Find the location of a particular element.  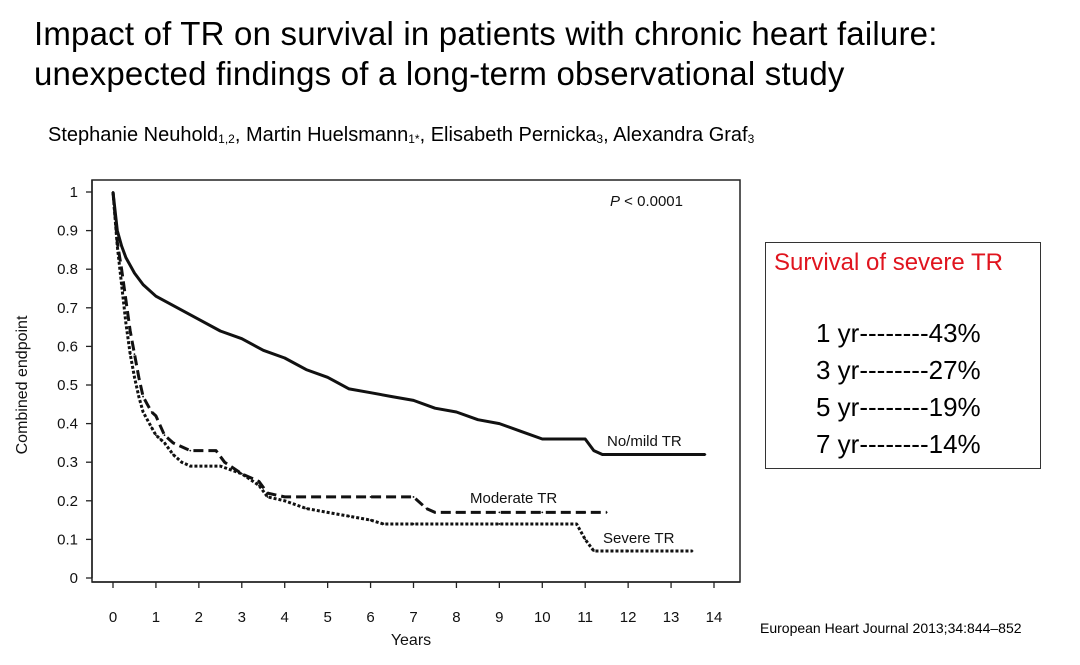

series-label: No/mild TR is located at coordinates (644, 441).